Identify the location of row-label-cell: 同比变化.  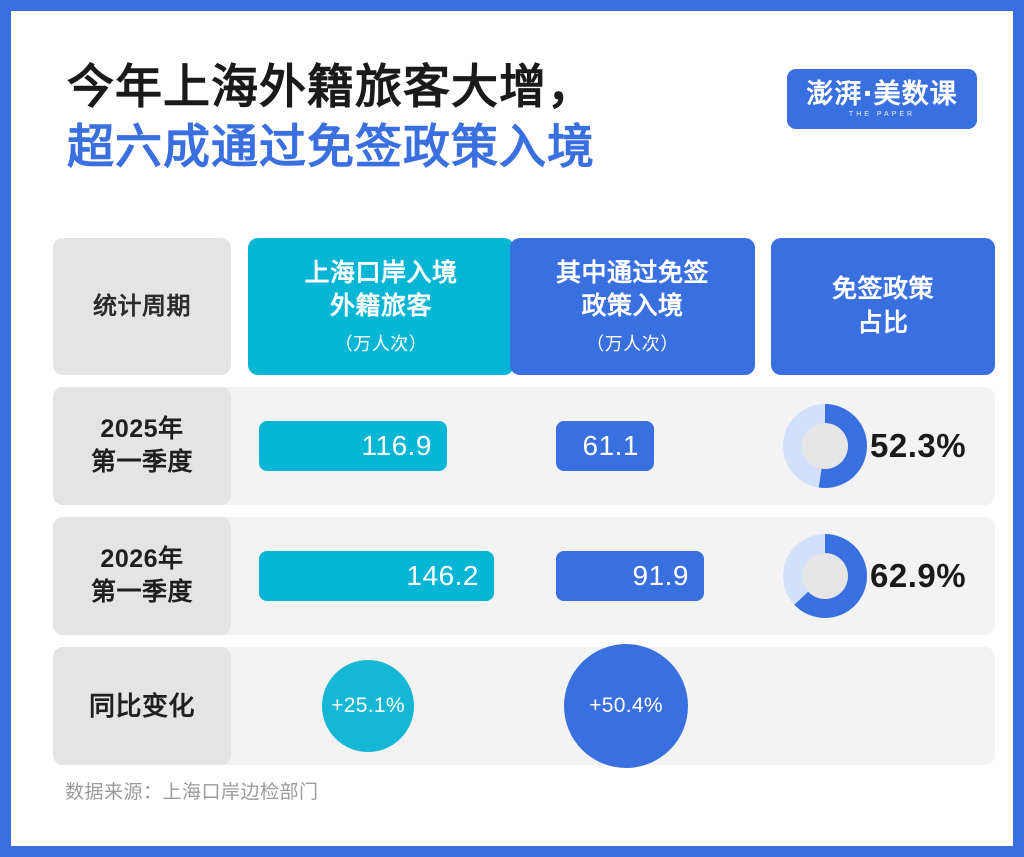
(142, 706).